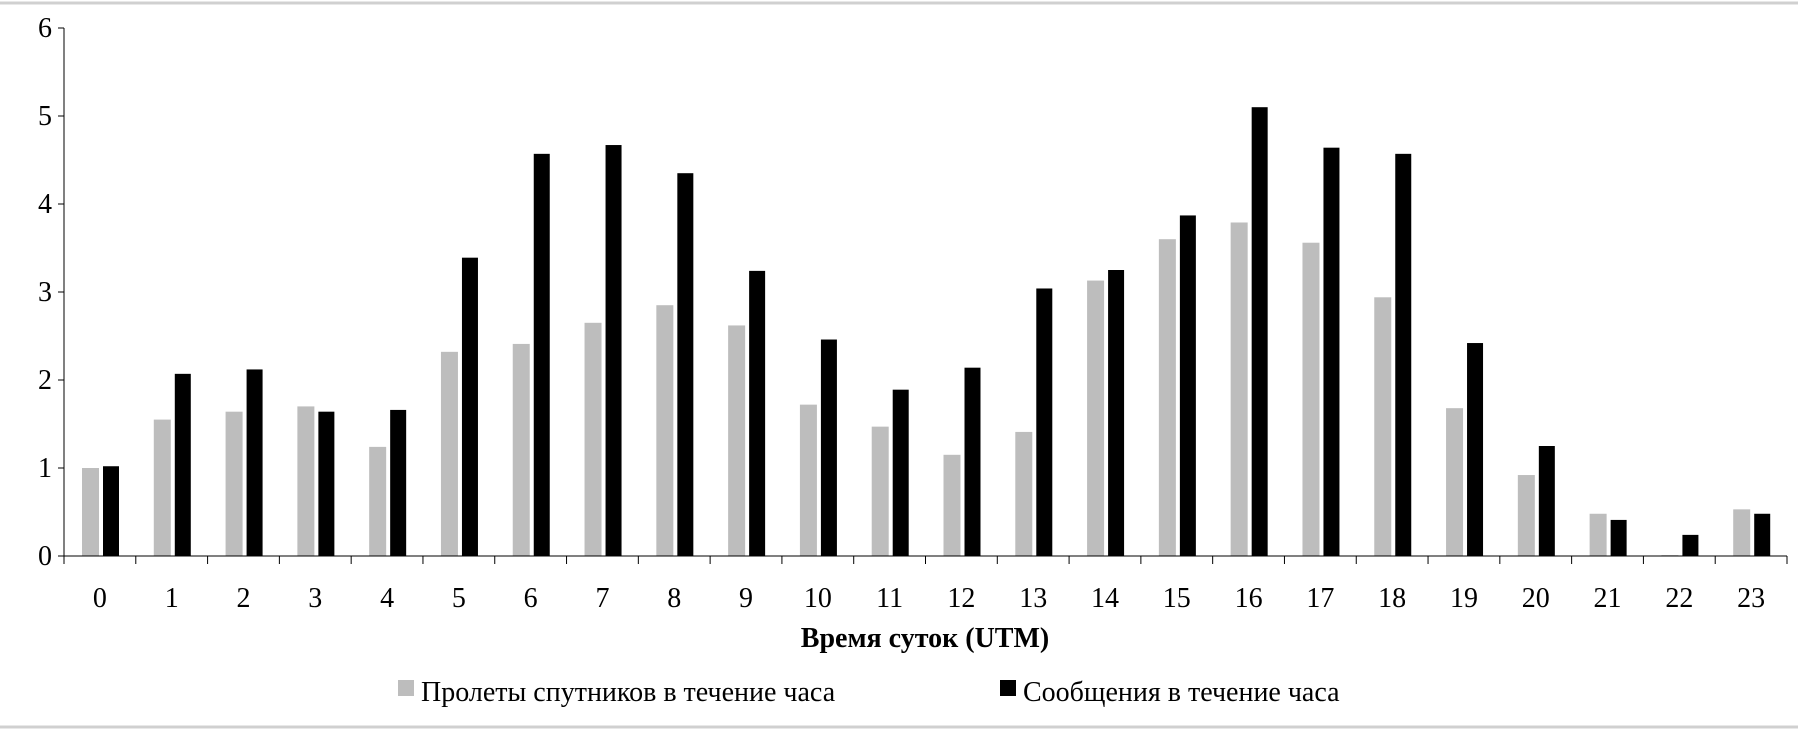 The image size is (1798, 735). Describe the element at coordinates (45, 468) in the screenshot. I see `y-tick-label-1: 1` at that location.